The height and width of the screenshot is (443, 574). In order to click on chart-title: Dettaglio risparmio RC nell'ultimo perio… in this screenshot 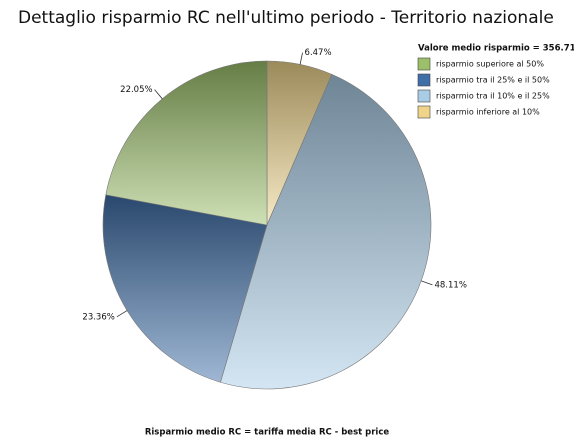, I will do `click(286, 18)`.